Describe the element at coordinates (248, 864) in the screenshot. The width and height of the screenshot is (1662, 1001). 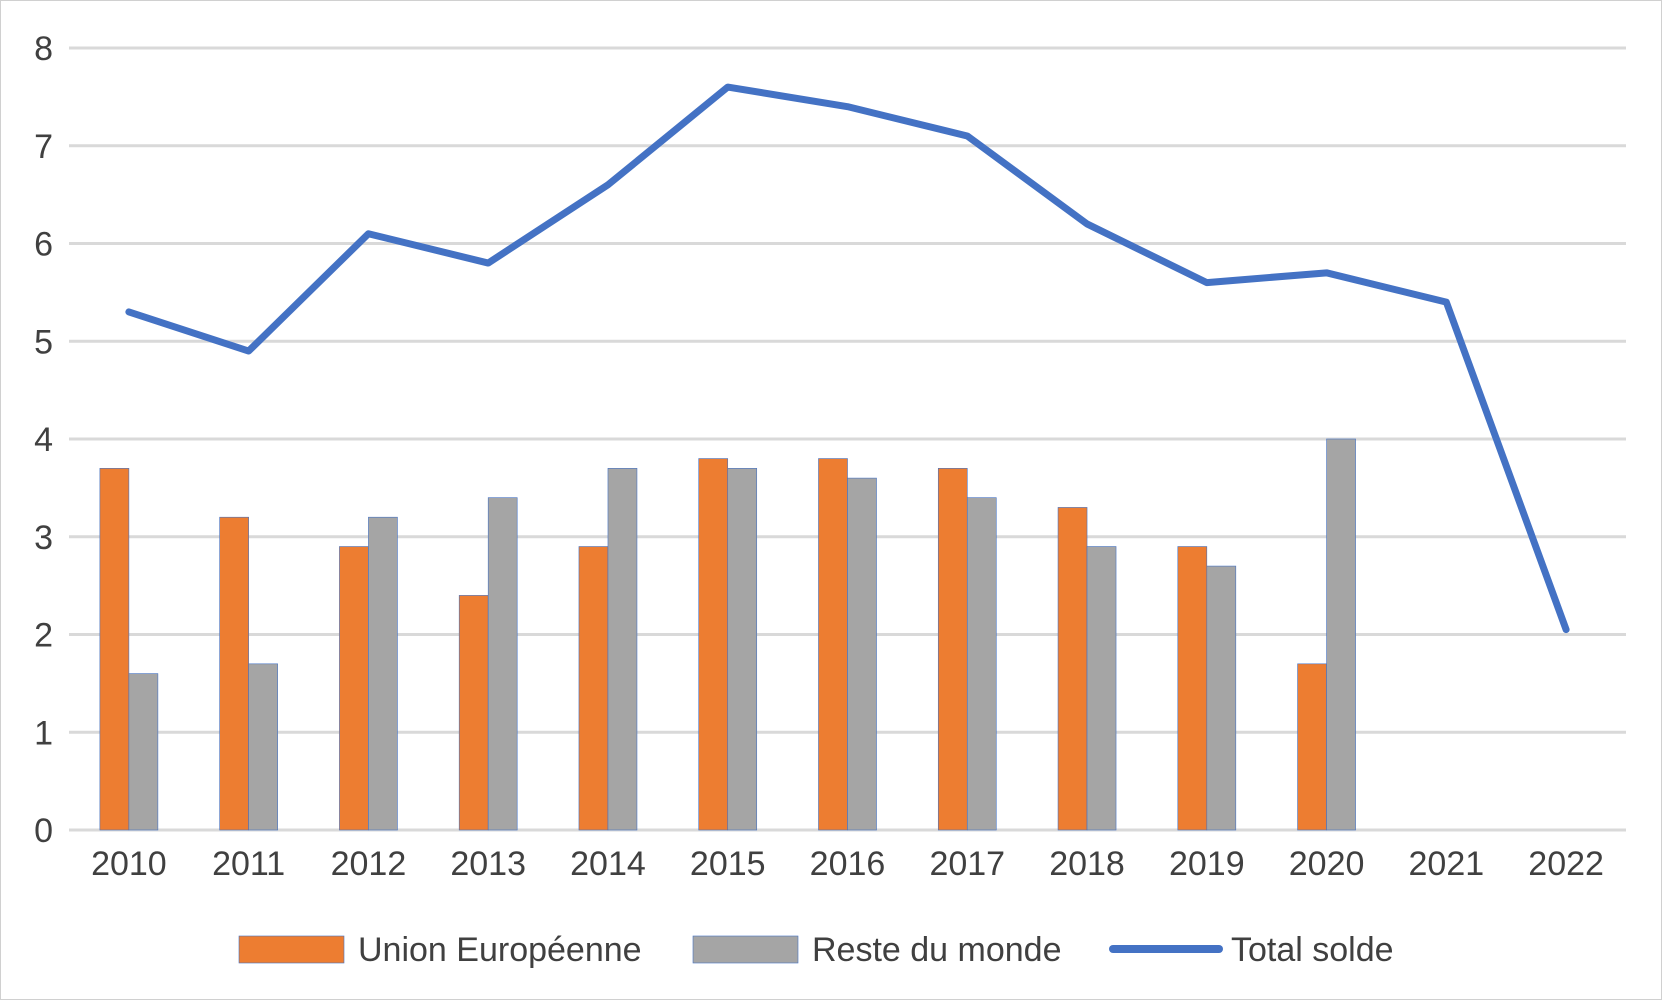
I see `x-tick-label: 2011` at that location.